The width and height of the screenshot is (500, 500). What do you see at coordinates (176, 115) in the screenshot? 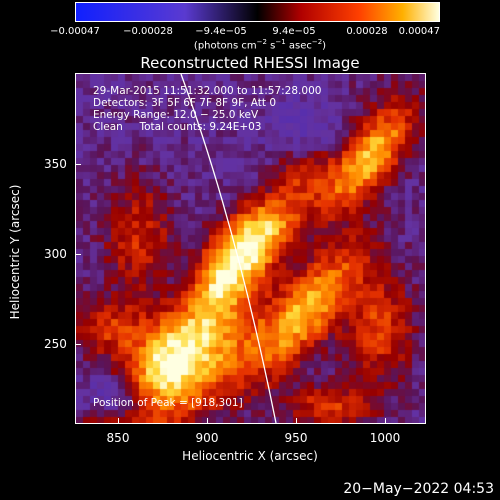
I see `energy-range-text: Energy Range: 12.0 − 25.0 keV` at bounding box center [176, 115].